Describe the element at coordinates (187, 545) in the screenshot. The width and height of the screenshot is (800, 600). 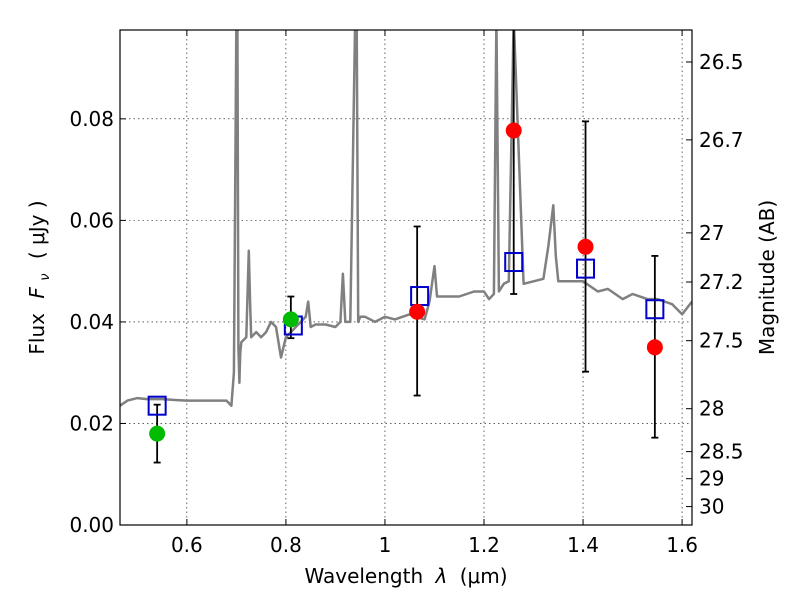
I see `x-tick-label: 0.6` at that location.